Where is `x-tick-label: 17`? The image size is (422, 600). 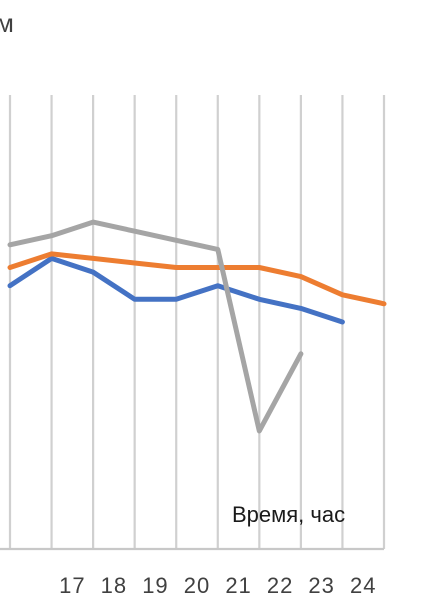
x-tick-label: 17 is located at coordinates (72, 585).